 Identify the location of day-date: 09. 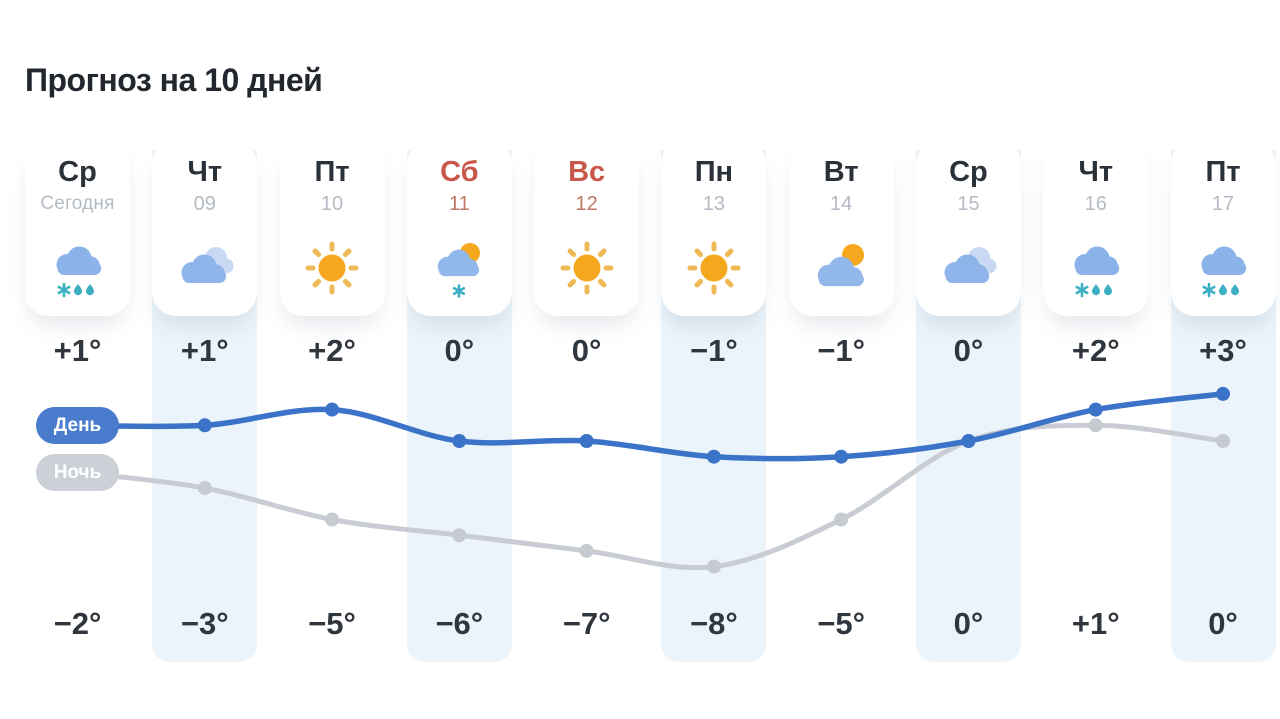
(204, 203).